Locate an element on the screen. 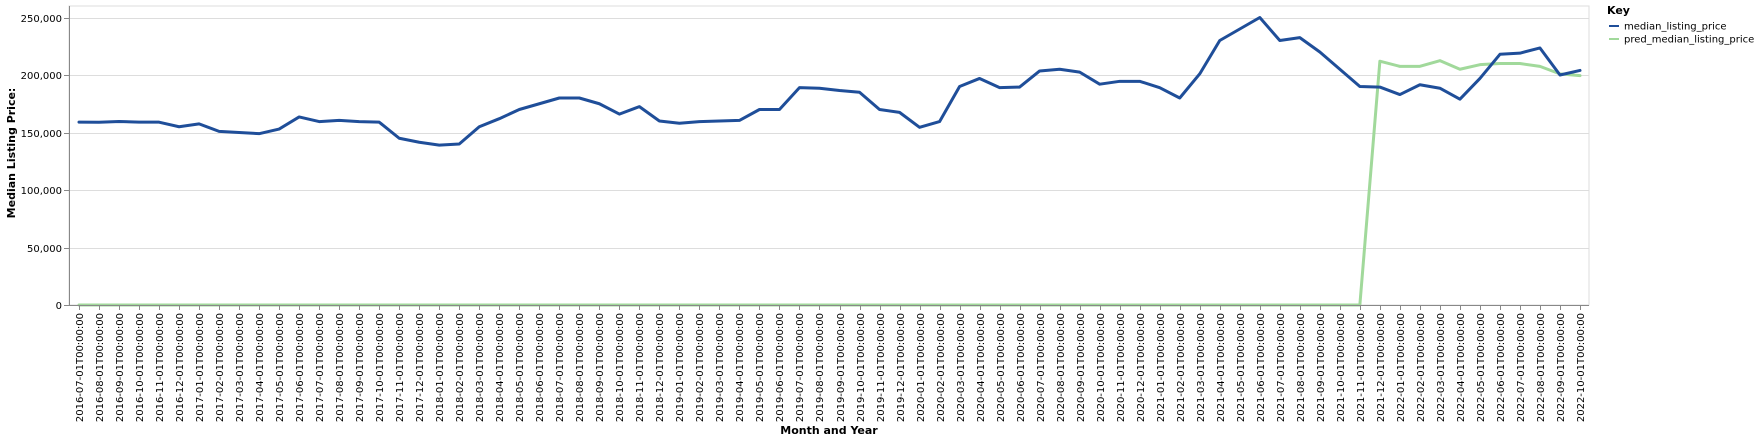 The width and height of the screenshot is (1759, 442). legend-label: pred_median_listing_price is located at coordinates (1689, 40).